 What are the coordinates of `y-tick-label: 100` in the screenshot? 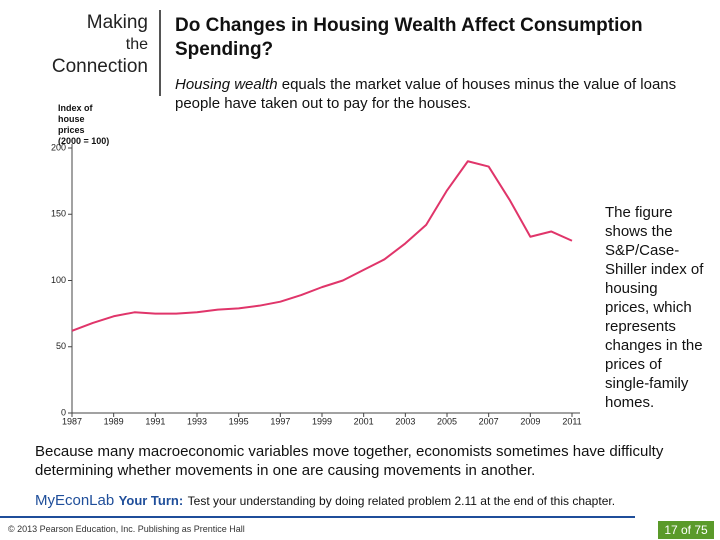 It's located at (58, 280).